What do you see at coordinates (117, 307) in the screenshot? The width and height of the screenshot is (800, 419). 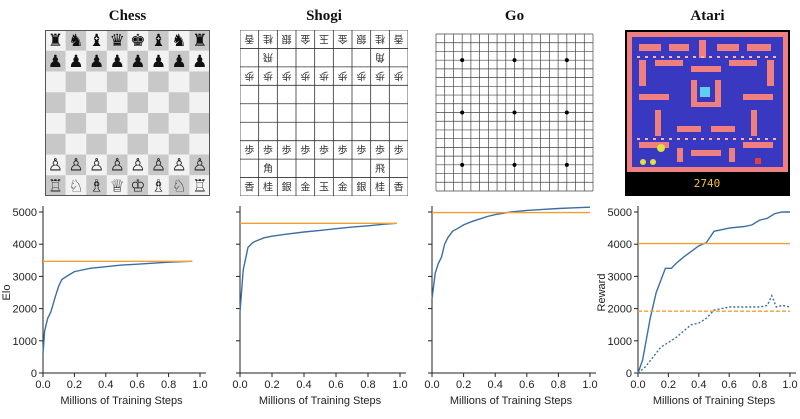 I see `alphazero-series` at bounding box center [117, 307].